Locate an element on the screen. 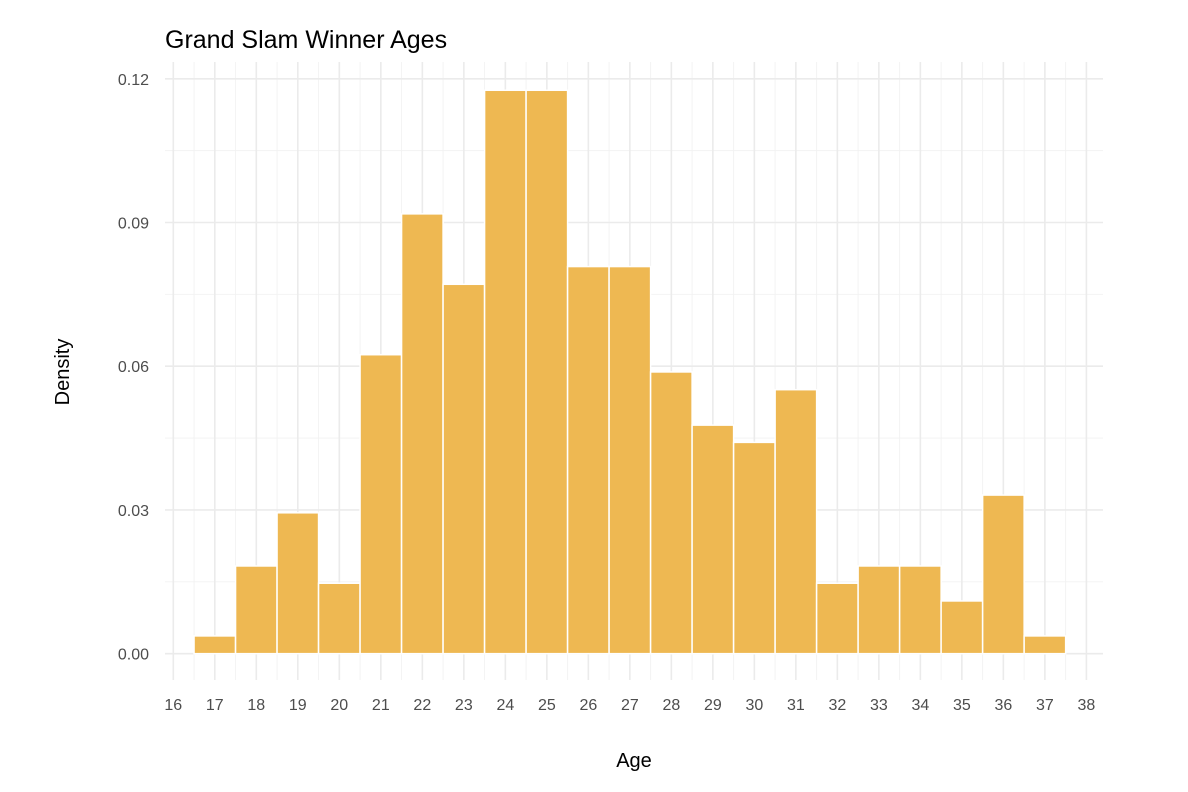  x-tick-label: 29 is located at coordinates (713, 705).